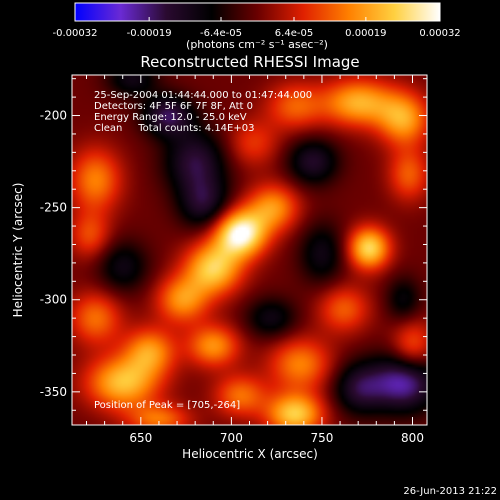 This screenshot has width=500, height=500. I want to click on x-tick-label: 650, so click(140, 438).